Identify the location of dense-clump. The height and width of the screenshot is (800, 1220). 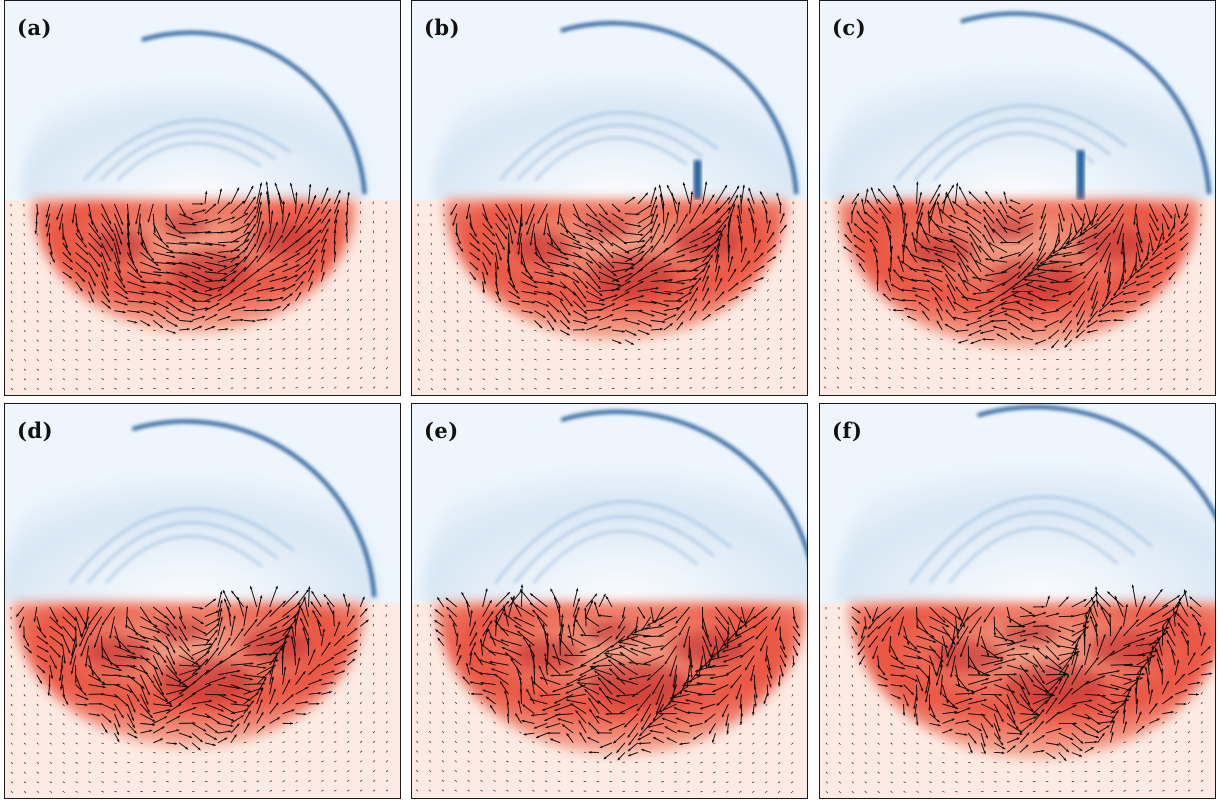
(1011, 228).